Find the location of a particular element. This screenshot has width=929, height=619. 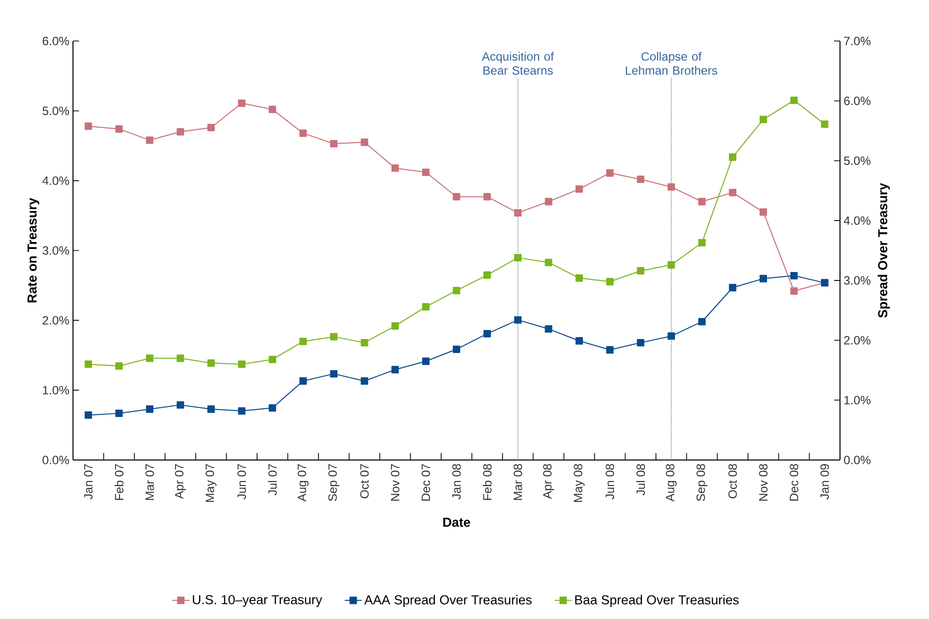

y-tick-label: 0.0% is located at coordinates (56, 460).